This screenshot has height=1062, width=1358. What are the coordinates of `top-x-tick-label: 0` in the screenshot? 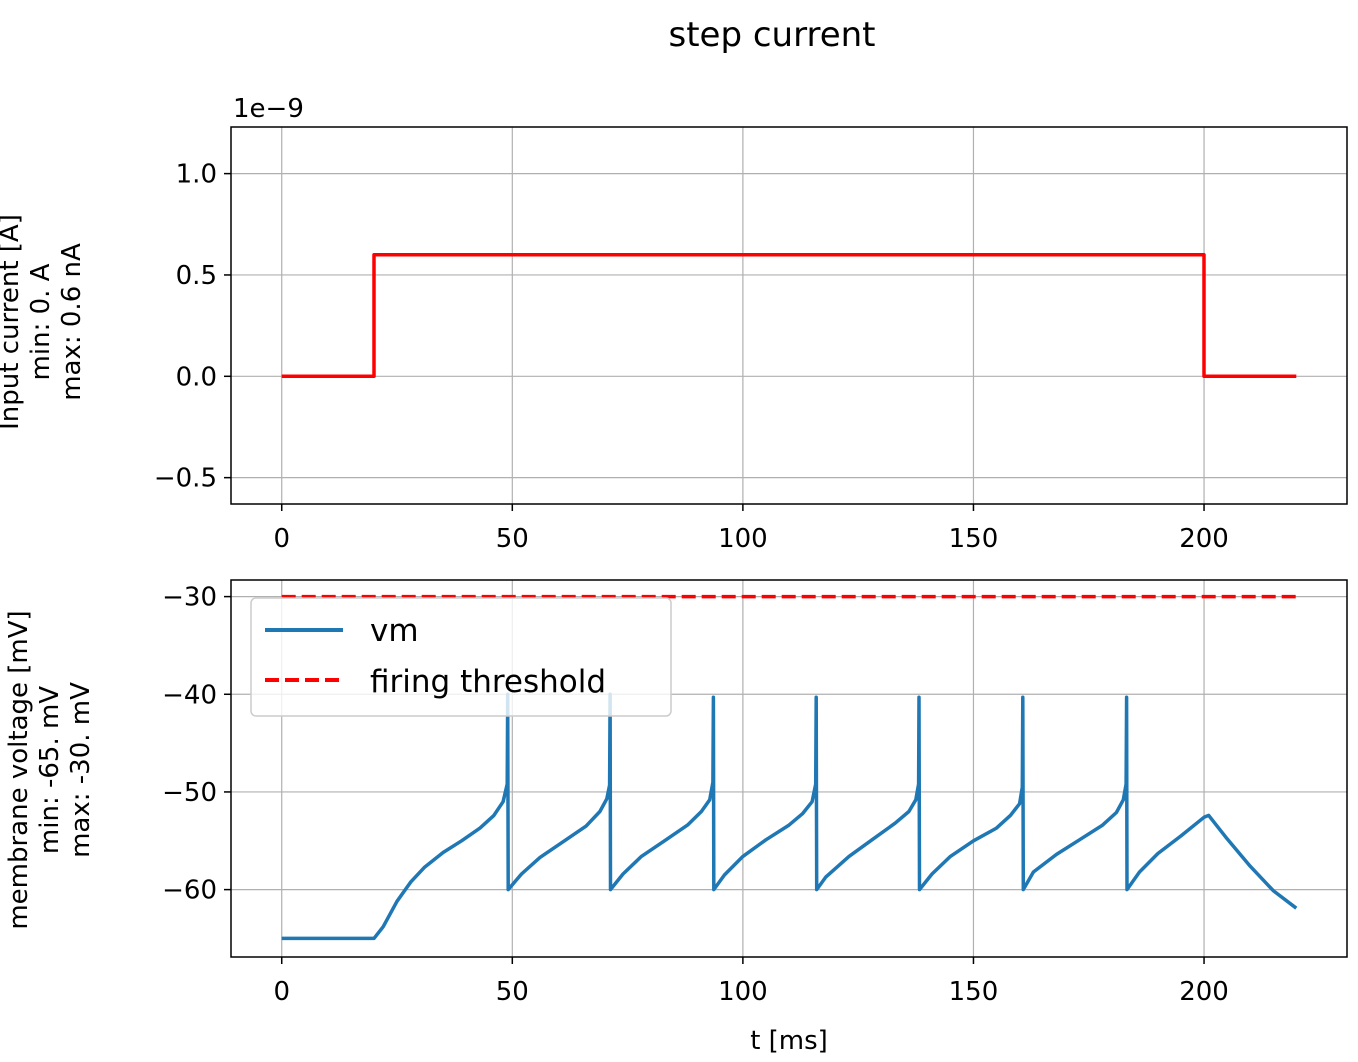 It's located at (281, 539).